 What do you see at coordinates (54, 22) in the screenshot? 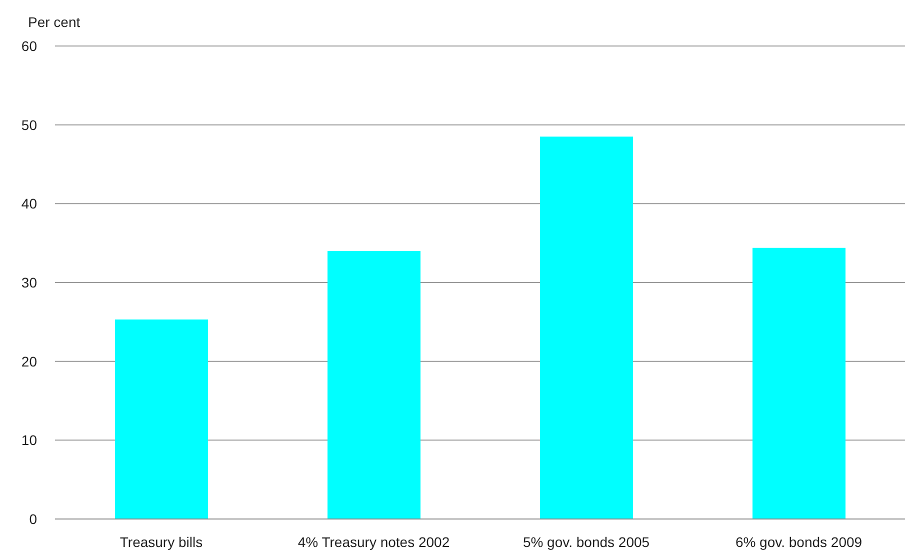
I see `y-axis-title: Per cent` at bounding box center [54, 22].